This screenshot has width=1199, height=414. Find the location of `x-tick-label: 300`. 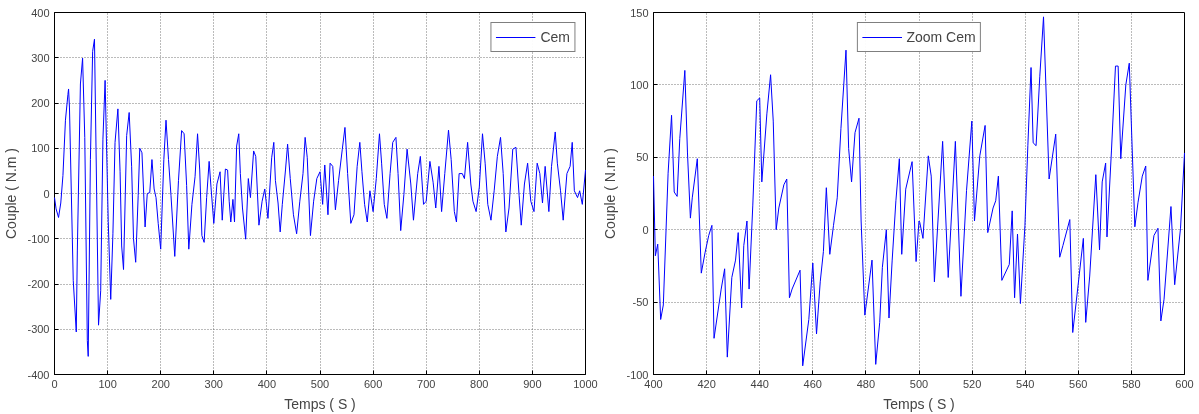

x-tick-label: 300 is located at coordinates (213, 383).